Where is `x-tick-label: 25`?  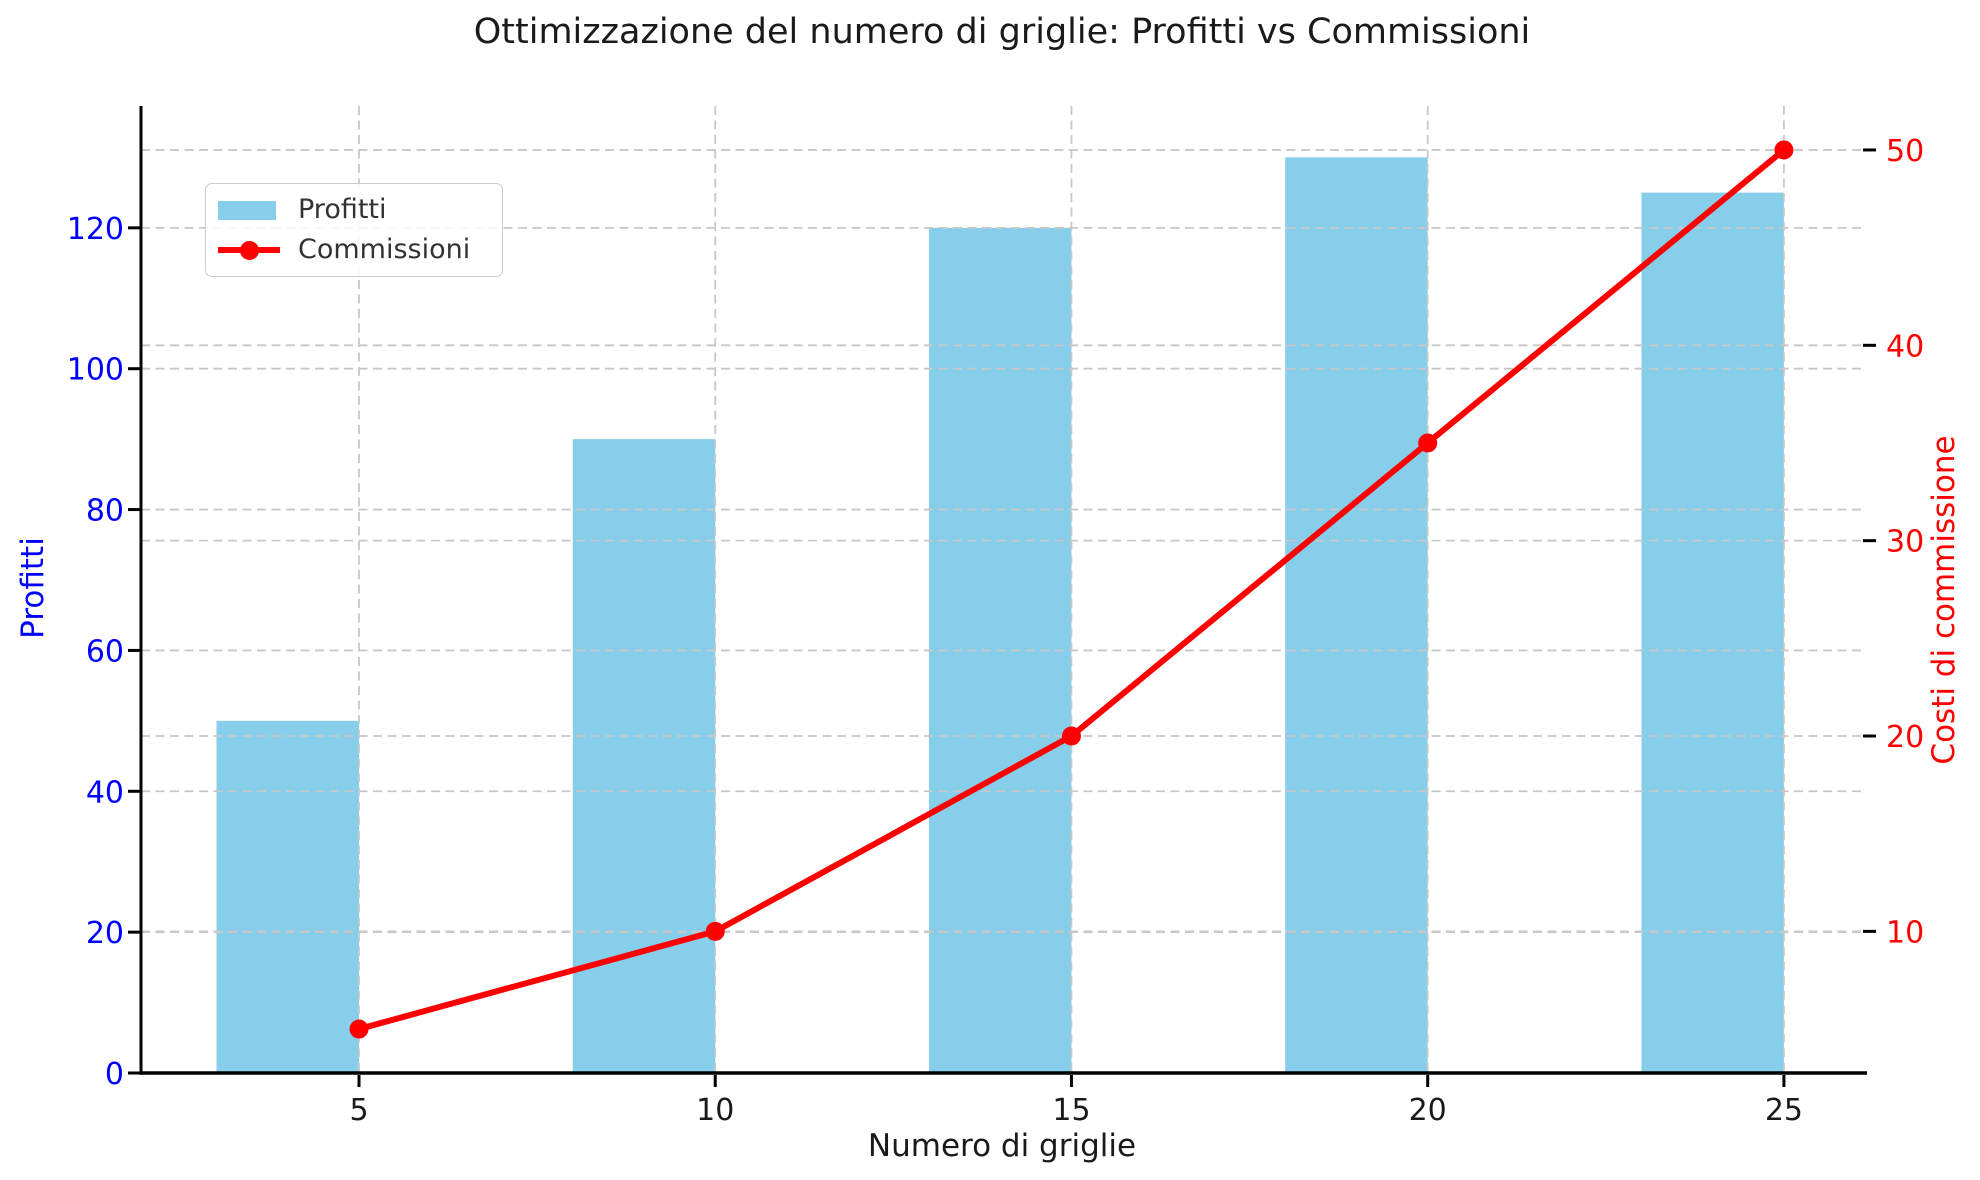
x-tick-label: 25 is located at coordinates (1784, 1110).